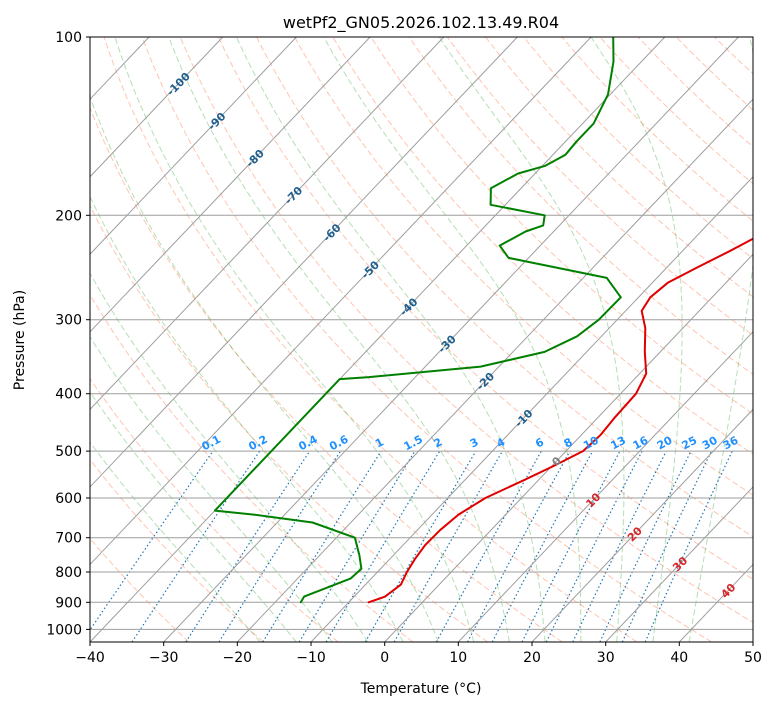 This screenshot has width=775, height=708. I want to click on y-tick-label: 1000, so click(64, 630).